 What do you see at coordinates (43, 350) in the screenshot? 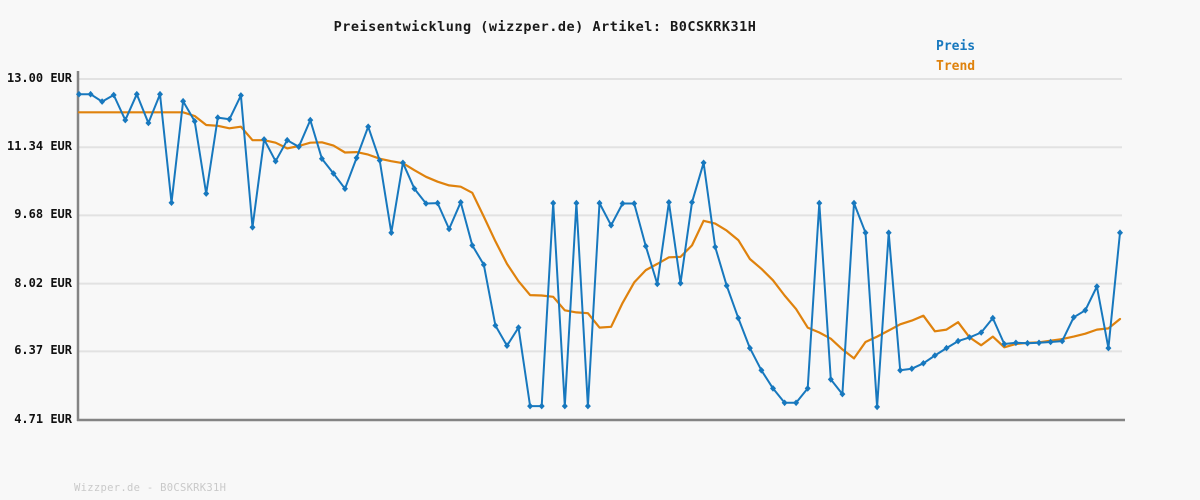
I see `y-axis-label: 6.37 EUR` at bounding box center [43, 350].